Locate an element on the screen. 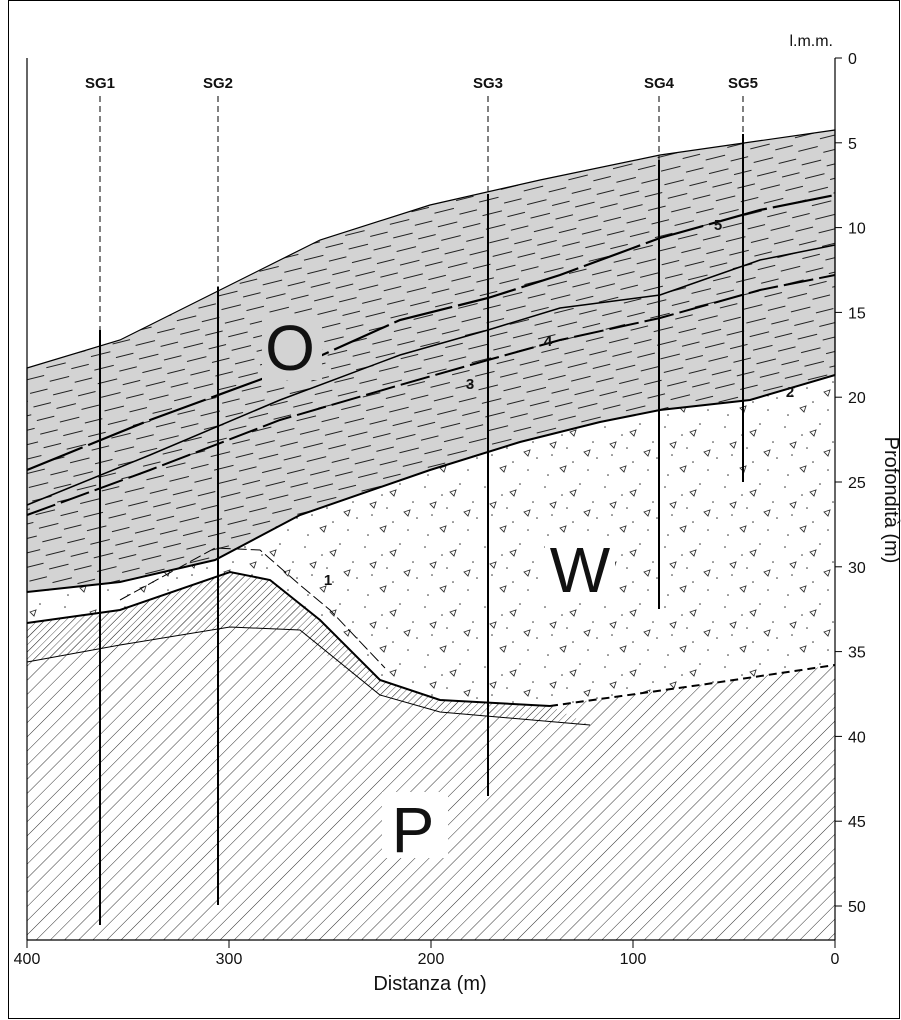  horizon-label: 1 is located at coordinates (328, 580).